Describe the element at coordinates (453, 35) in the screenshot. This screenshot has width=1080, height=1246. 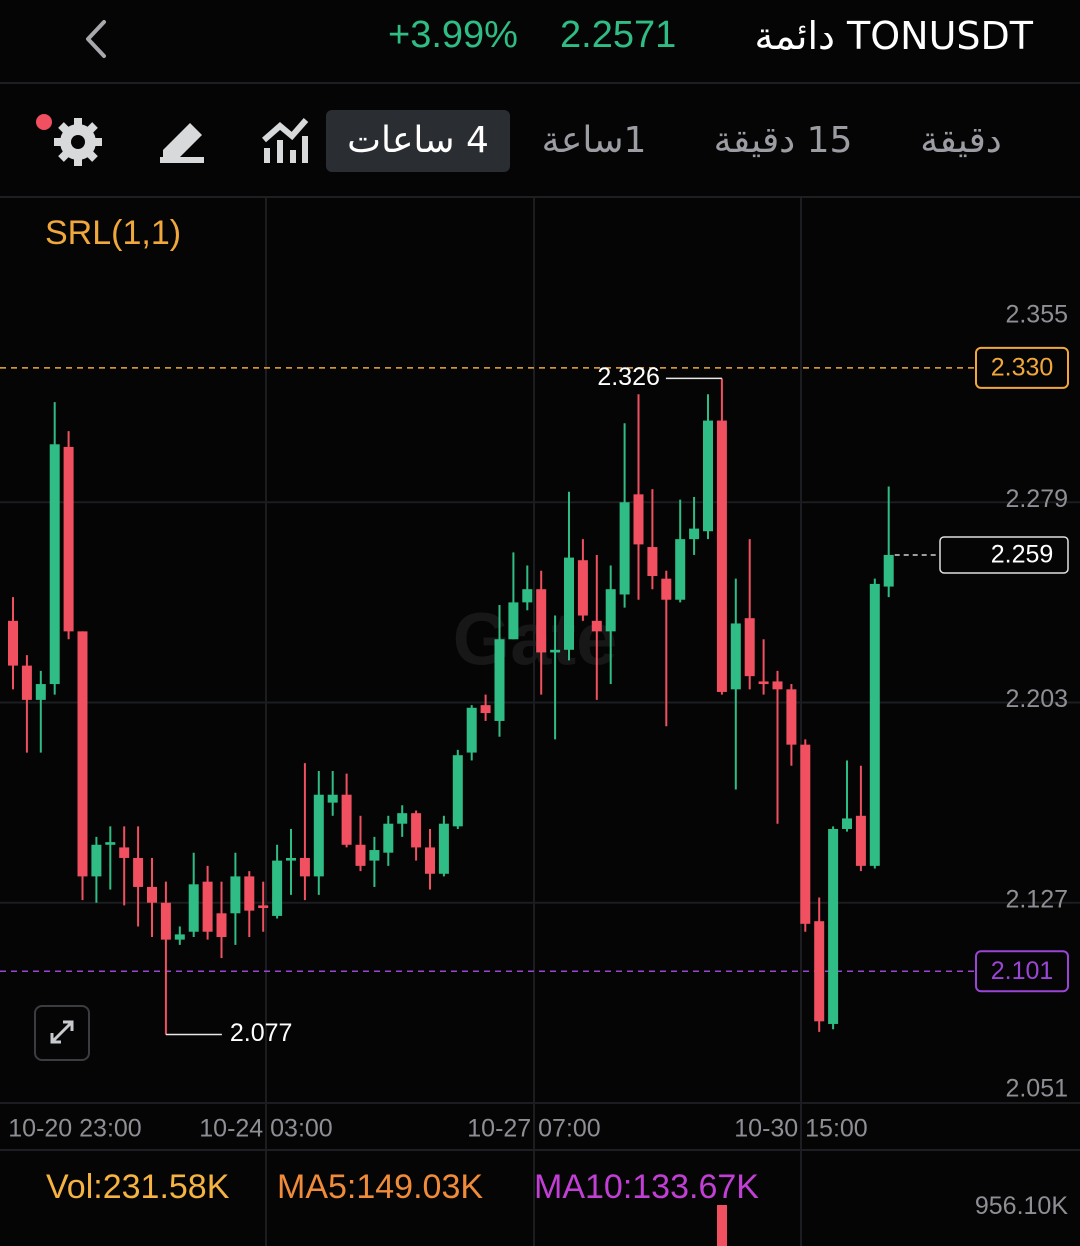
I see `price-change: +3.99%` at that location.